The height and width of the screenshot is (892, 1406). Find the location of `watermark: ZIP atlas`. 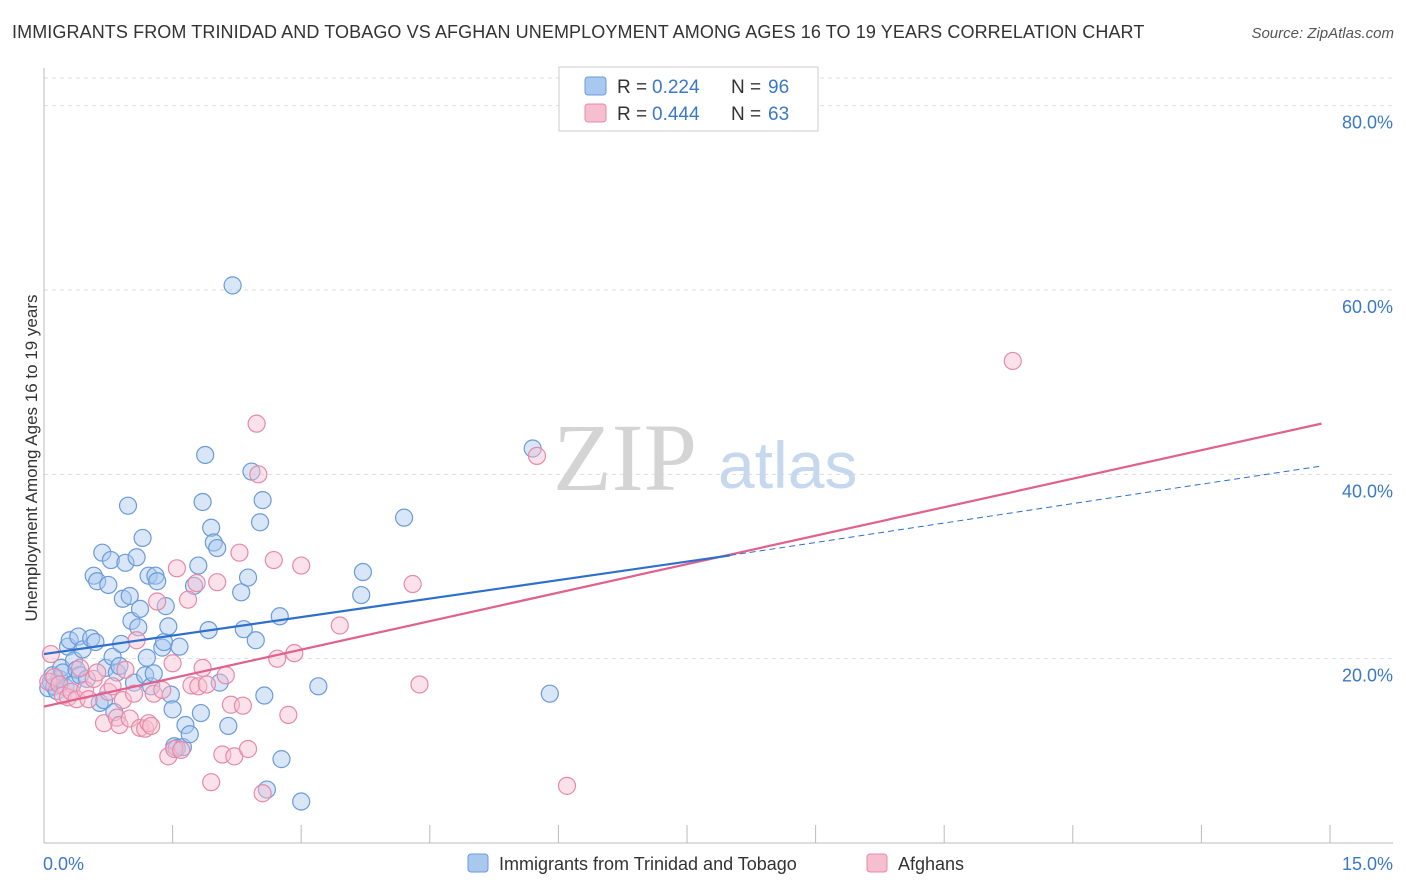

watermark: ZIP atlas is located at coordinates (705, 457).